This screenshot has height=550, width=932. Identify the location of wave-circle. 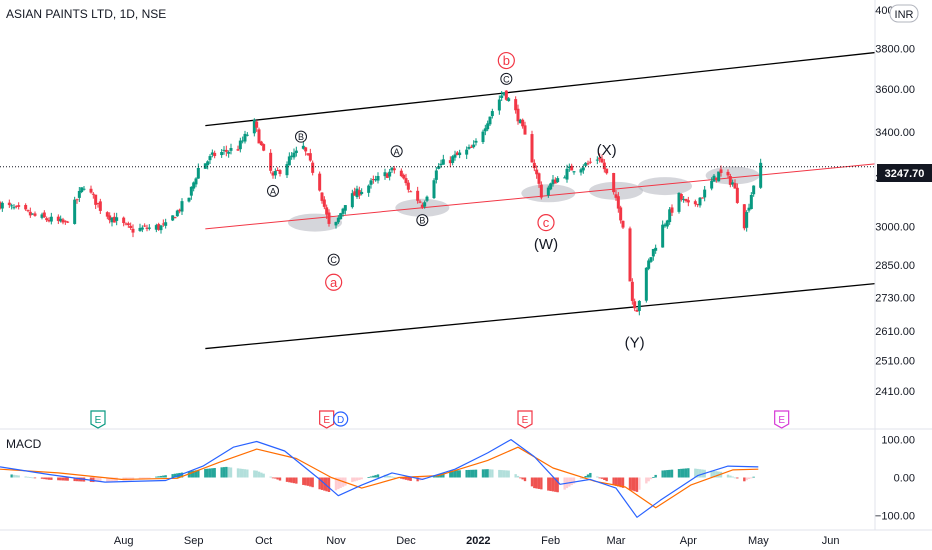
(273, 190).